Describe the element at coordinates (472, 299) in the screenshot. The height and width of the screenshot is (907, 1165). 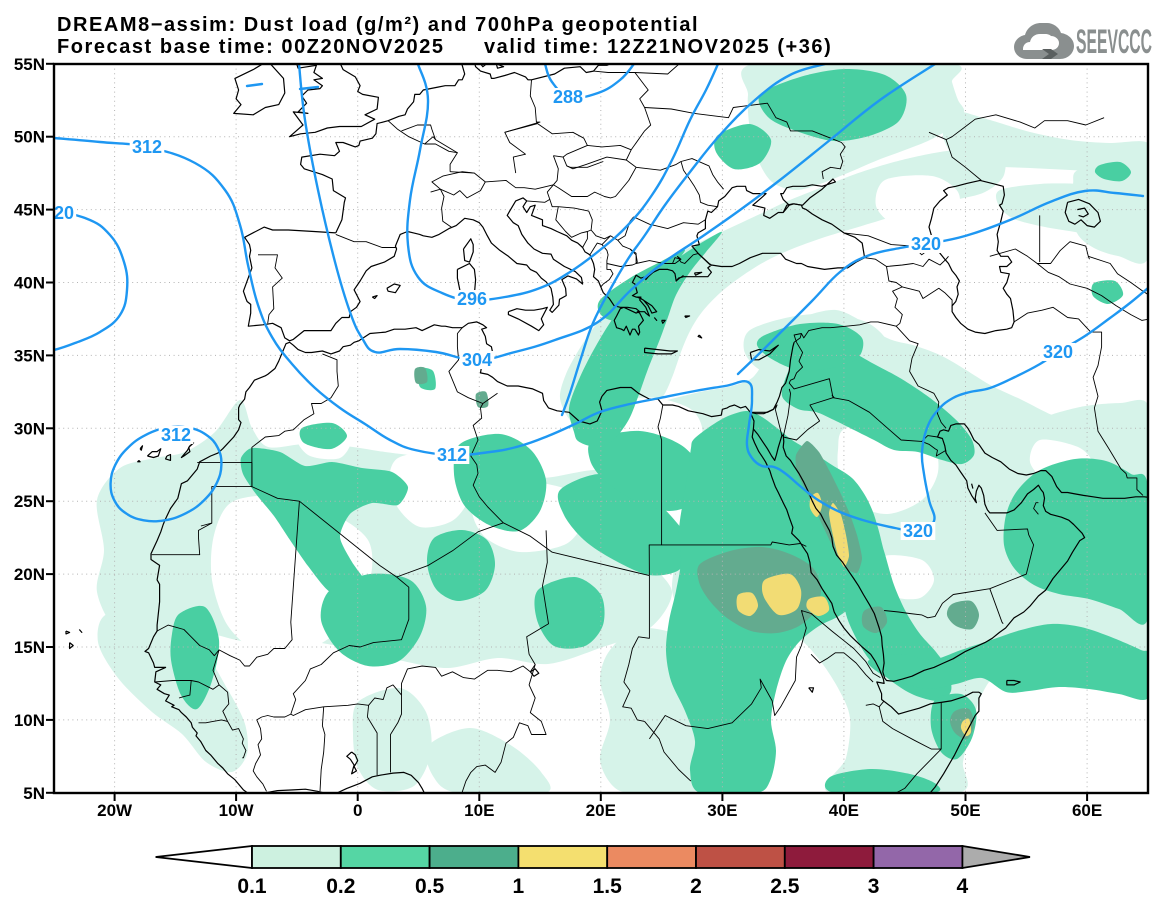
I see `svg-text: 296` at that location.